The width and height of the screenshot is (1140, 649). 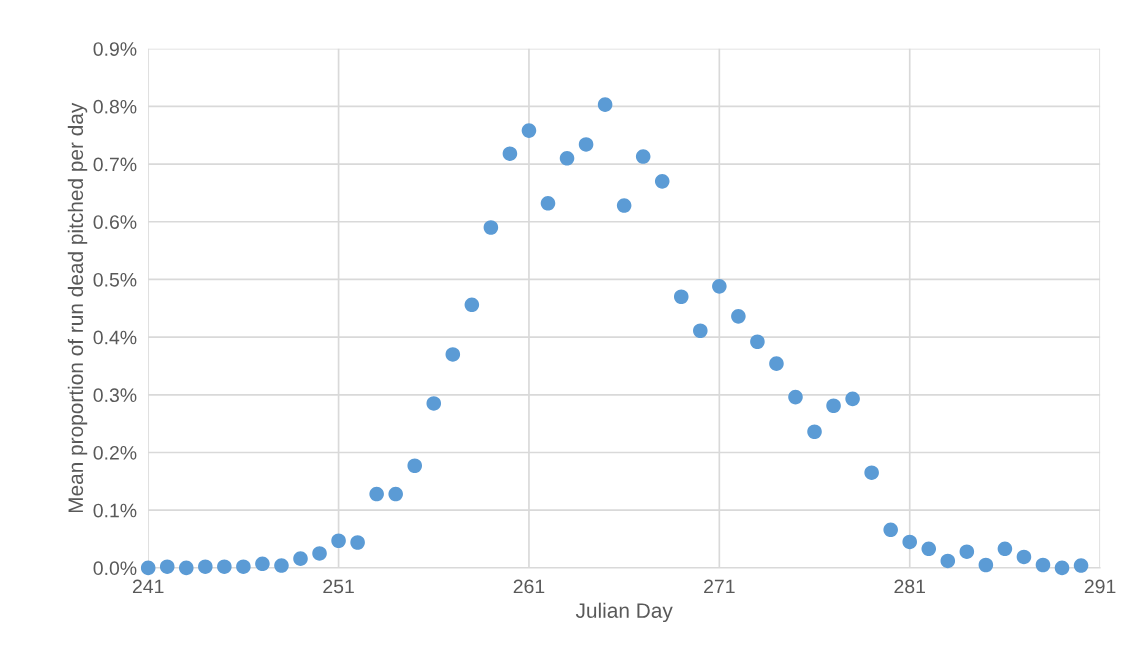 What do you see at coordinates (529, 586) in the screenshot?
I see `x-tick-label: 261` at bounding box center [529, 586].